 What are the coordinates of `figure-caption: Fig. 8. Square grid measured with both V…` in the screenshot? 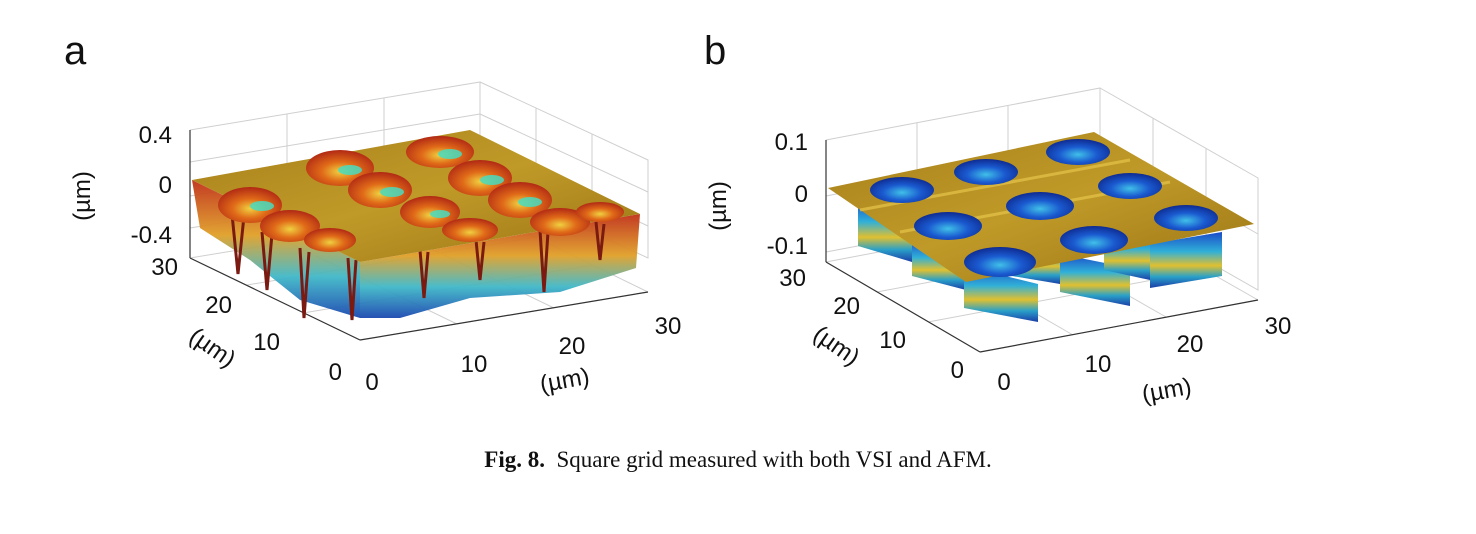 It's located at (738, 460).